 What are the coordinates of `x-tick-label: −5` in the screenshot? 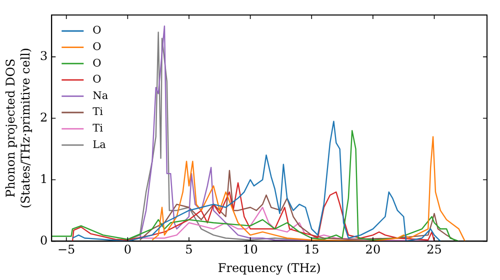 It's located at (67, 249).